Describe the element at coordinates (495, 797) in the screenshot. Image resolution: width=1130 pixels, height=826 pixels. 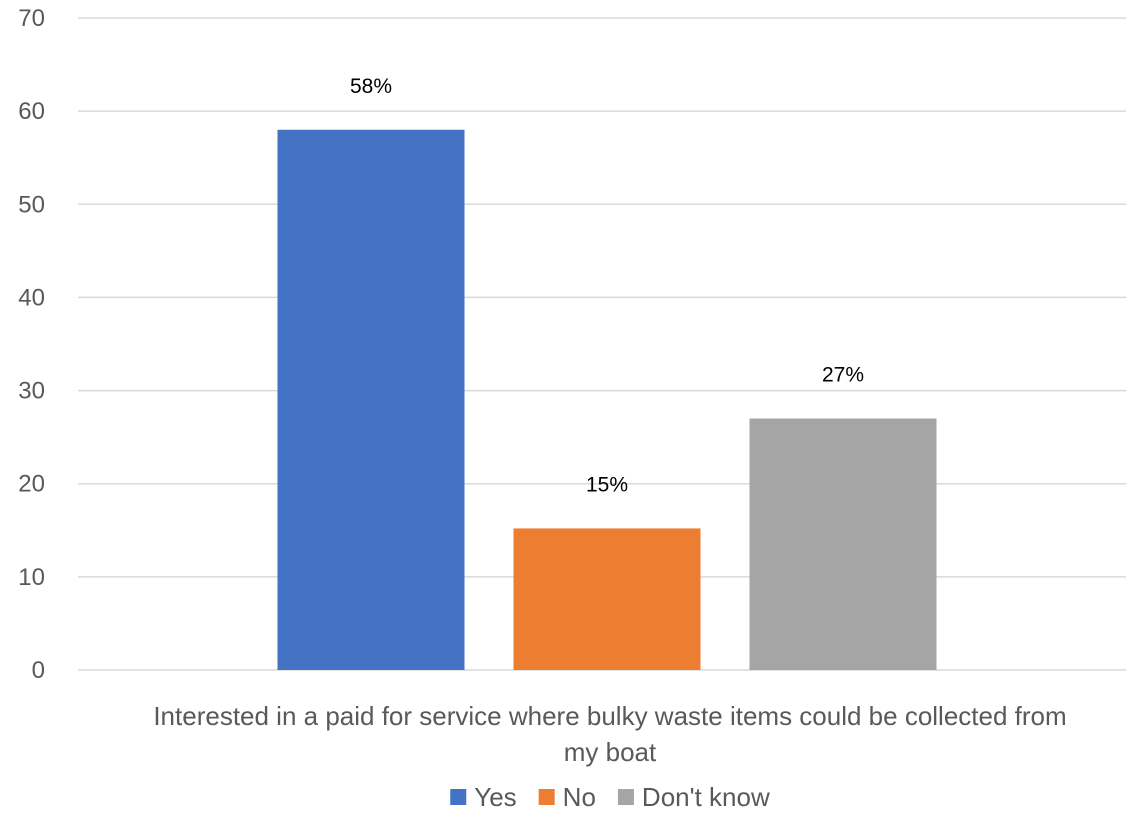
I see `legend-label: Yes` at that location.